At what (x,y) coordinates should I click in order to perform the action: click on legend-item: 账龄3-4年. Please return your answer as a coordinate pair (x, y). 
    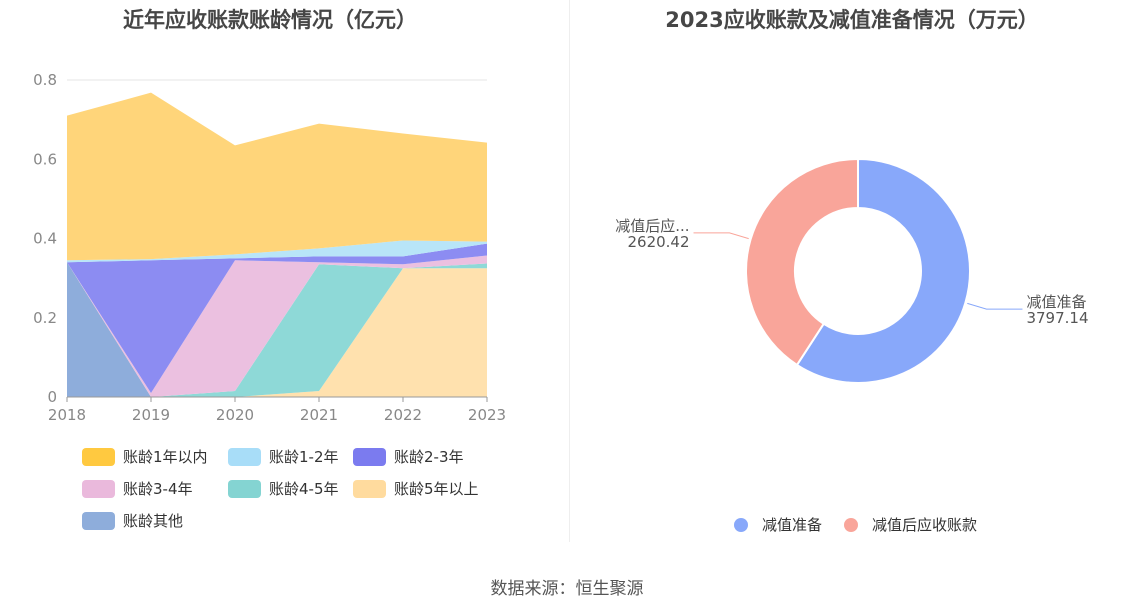
    Looking at the image, I should click on (137, 488).